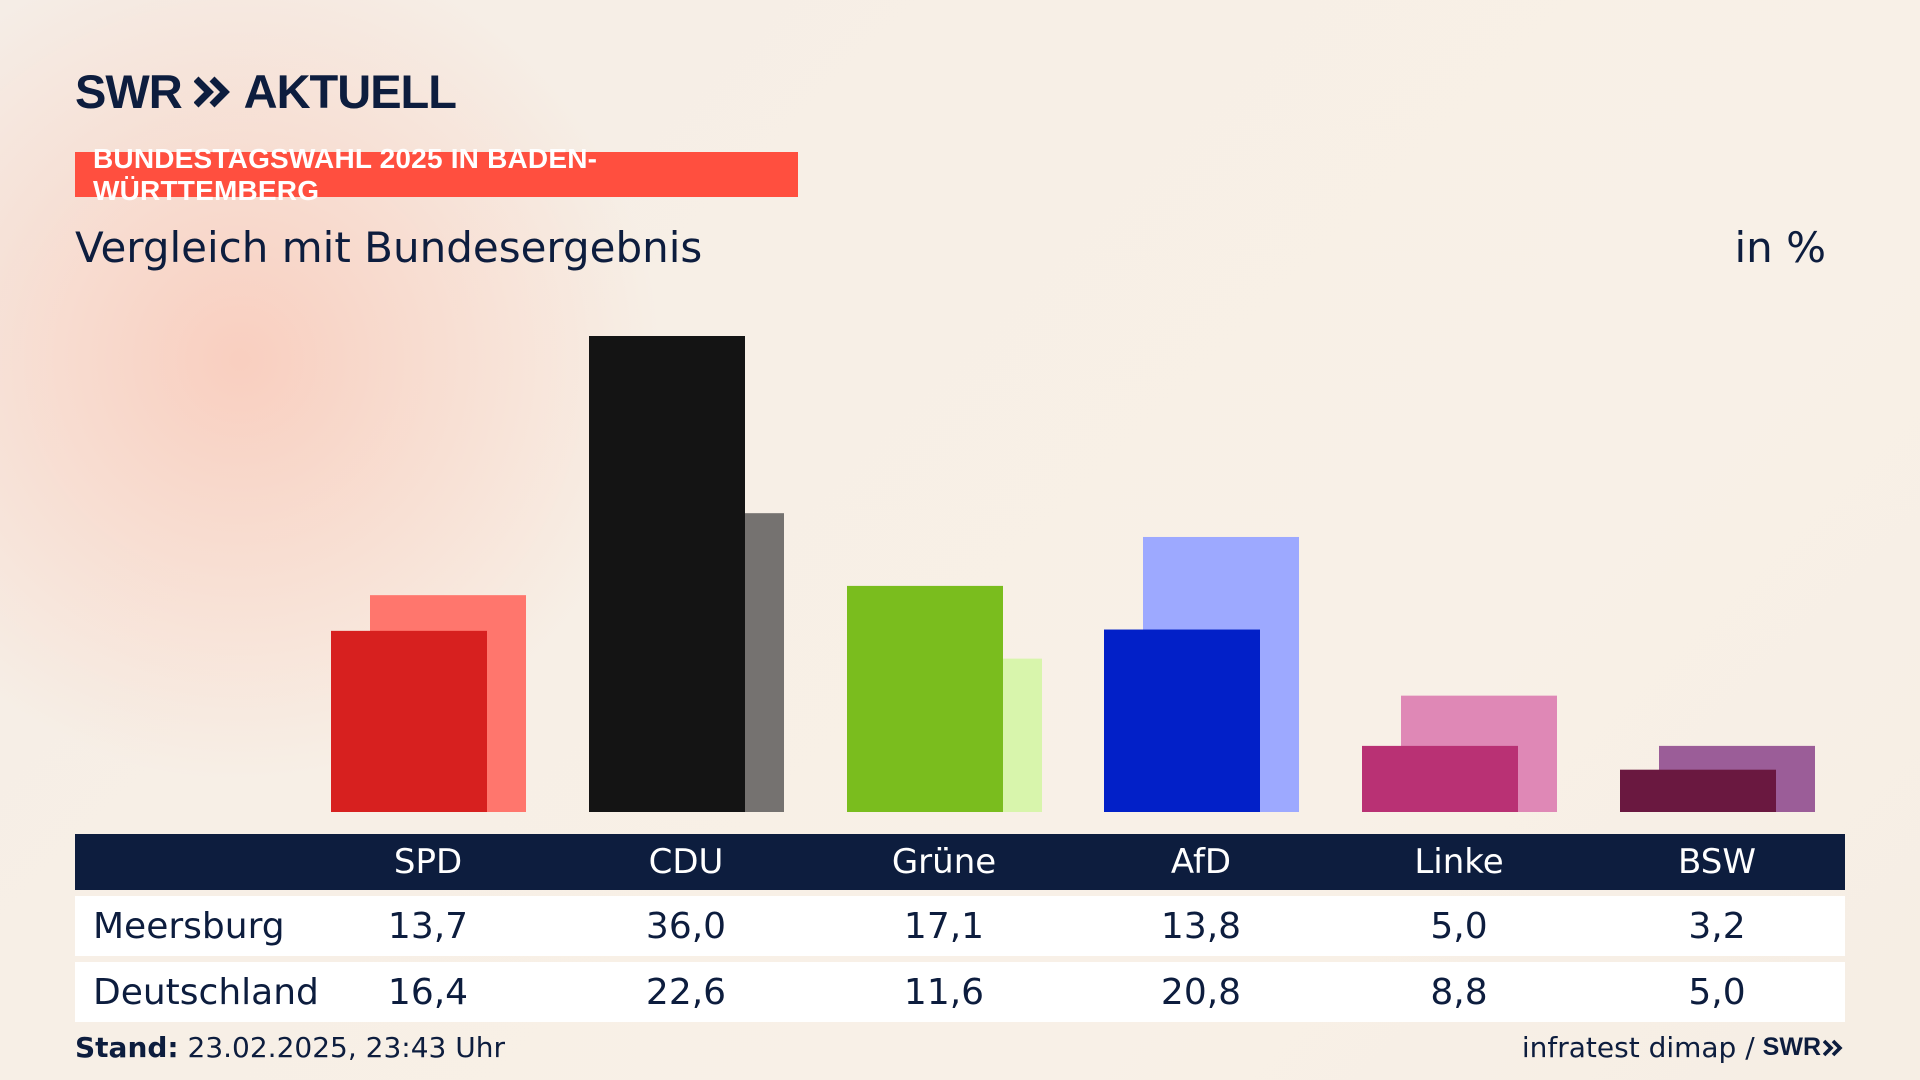 Image resolution: width=1920 pixels, height=1080 pixels. Describe the element at coordinates (944, 926) in the screenshot. I see `cell-meersburg-gruene: 17,1` at that location.